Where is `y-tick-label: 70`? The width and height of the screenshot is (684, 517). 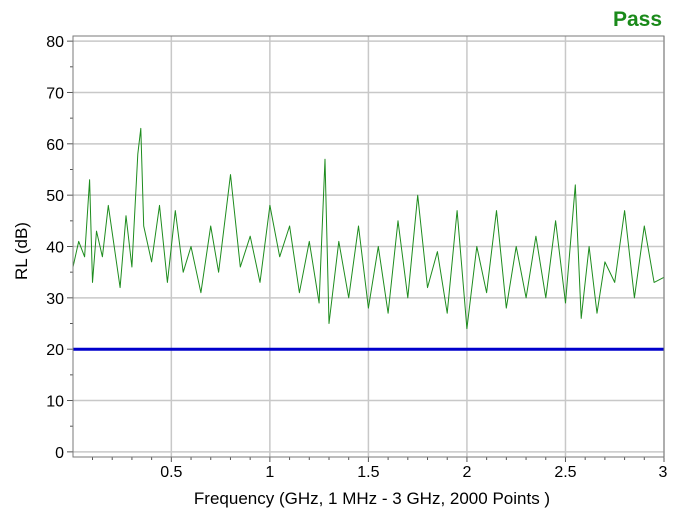
y-tick-label: 70 is located at coordinates (55, 93).